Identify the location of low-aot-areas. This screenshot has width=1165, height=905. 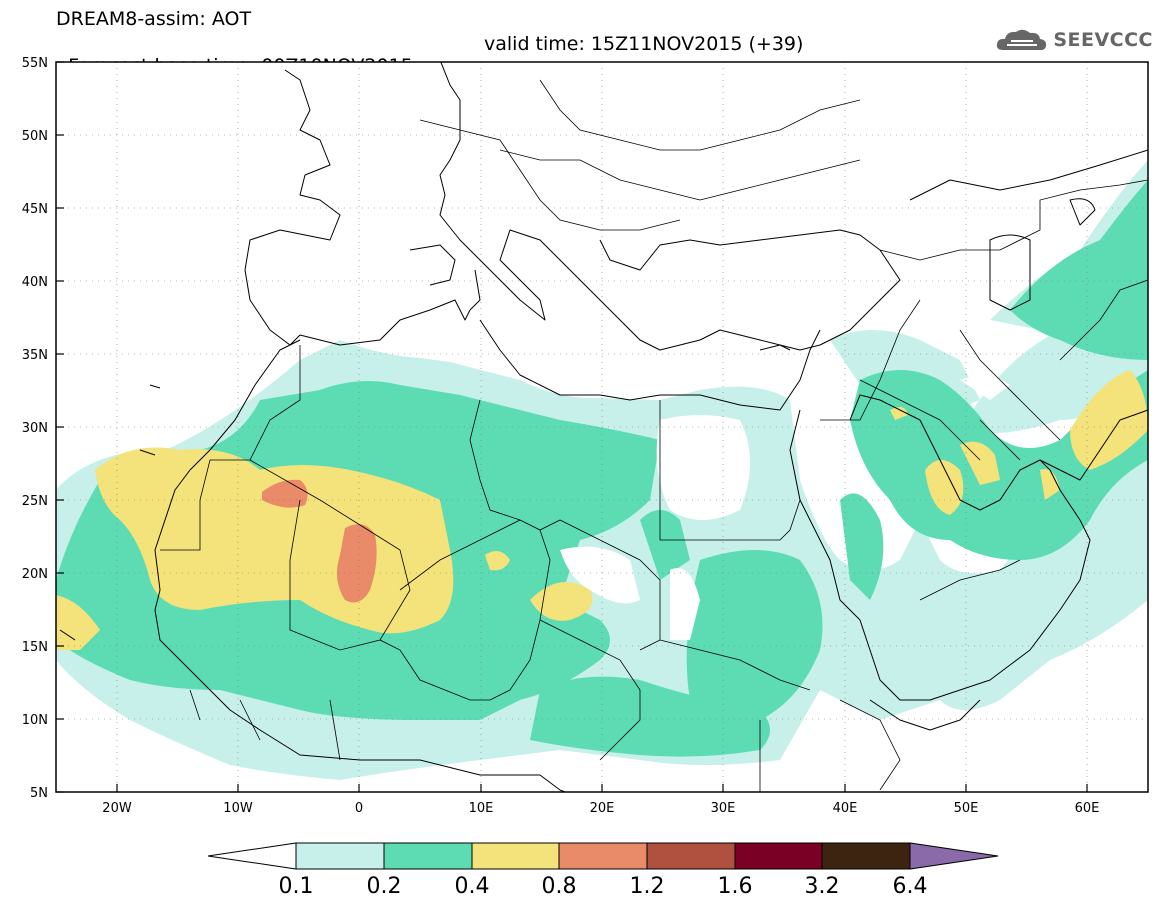
(785, 508).